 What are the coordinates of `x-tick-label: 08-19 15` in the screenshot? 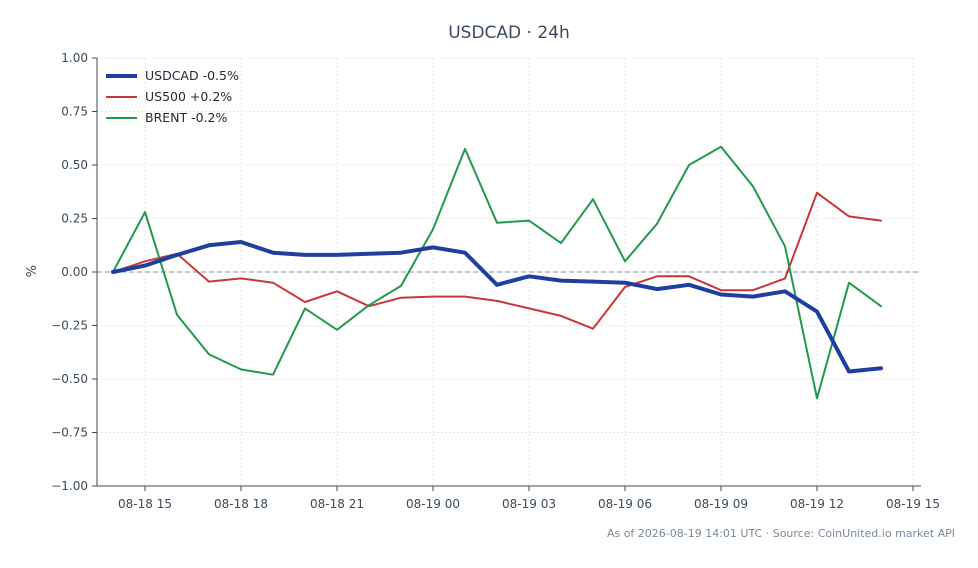 It's located at (913, 504).